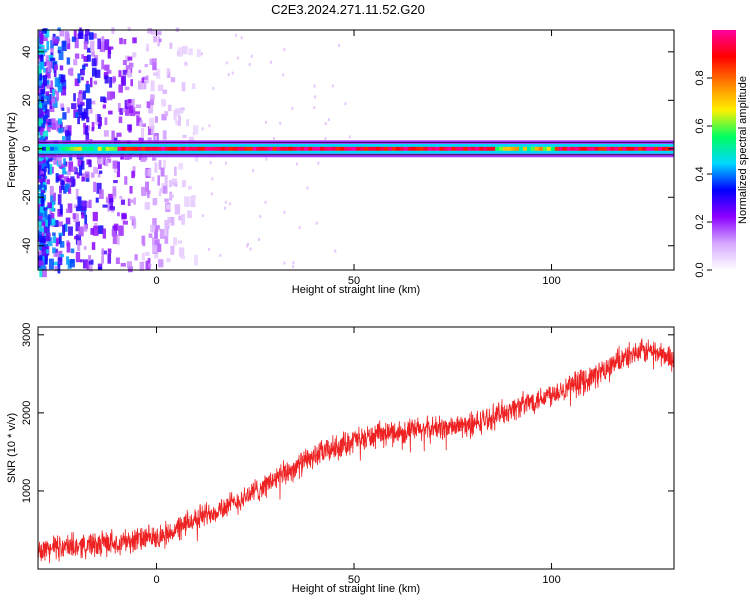  I want to click on y-tick-label: 2000, so click(27, 413).